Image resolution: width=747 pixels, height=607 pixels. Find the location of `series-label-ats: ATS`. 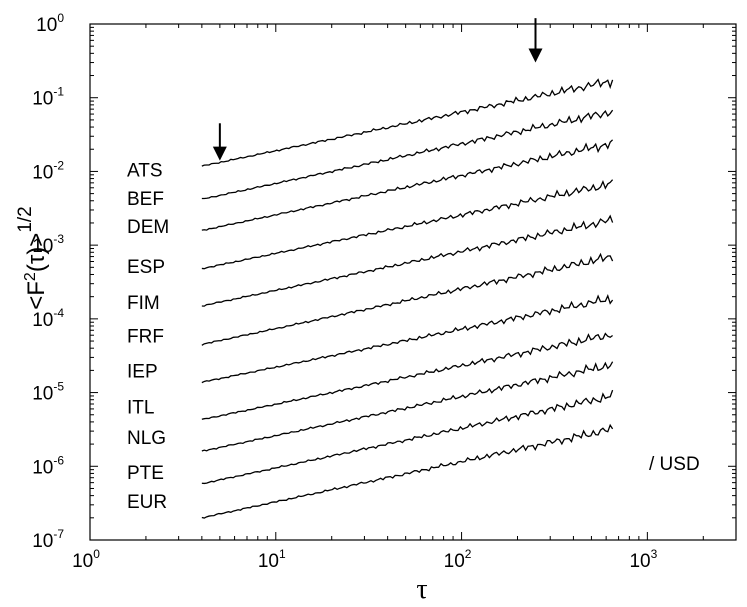

series-label-ats: ATS is located at coordinates (145, 171).